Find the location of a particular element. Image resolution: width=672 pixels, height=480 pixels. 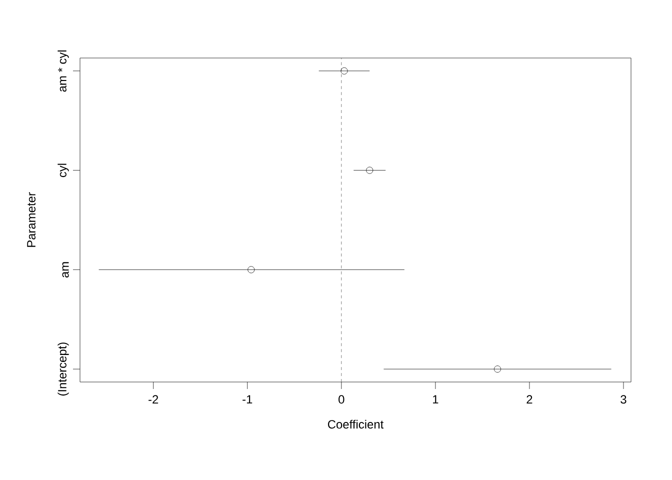

x-axis-title: Coefficient is located at coordinates (356, 424).